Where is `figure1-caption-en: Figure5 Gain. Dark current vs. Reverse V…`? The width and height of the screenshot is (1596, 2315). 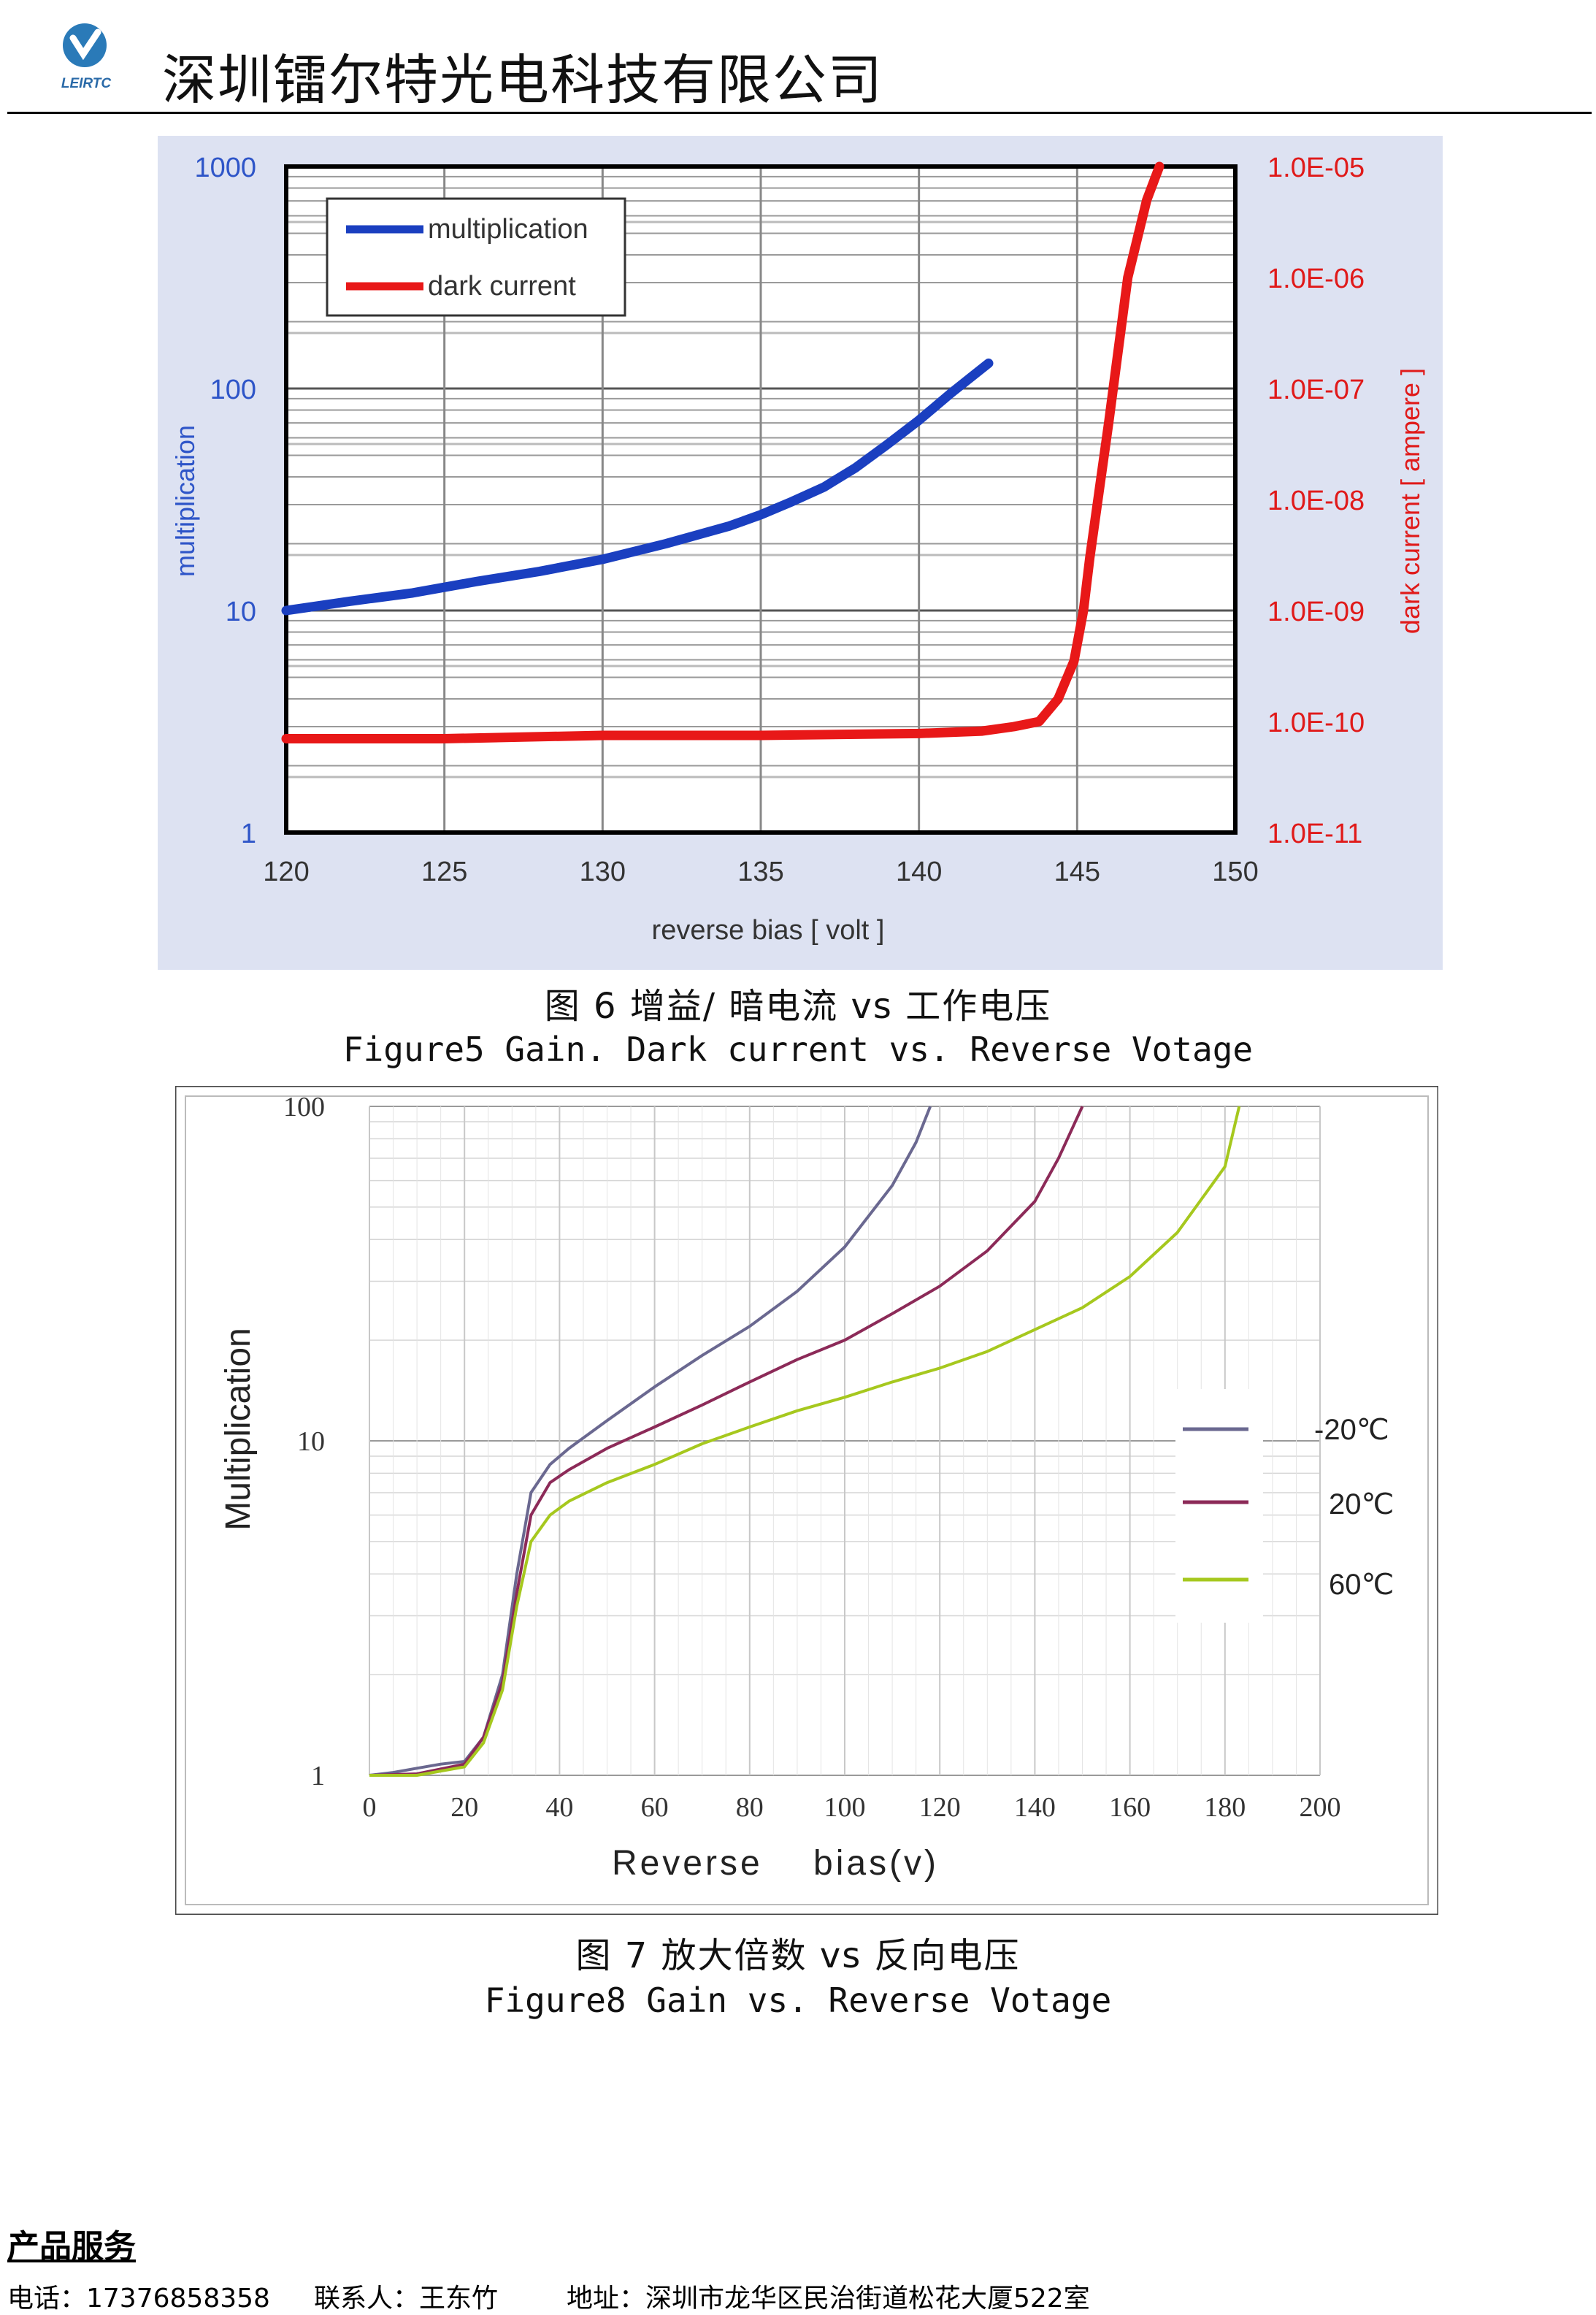
figure1-caption-en: Figure5 Gain. Dark current vs. Reverse V… is located at coordinates (798, 1049).